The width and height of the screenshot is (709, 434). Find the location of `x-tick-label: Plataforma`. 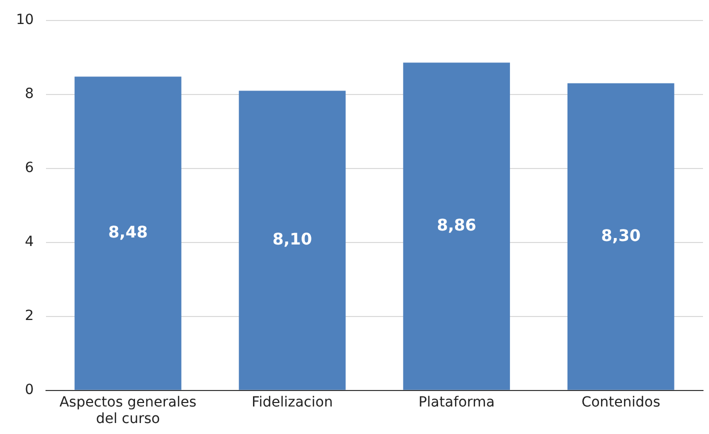

x-tick-label: Plataforma is located at coordinates (456, 402).